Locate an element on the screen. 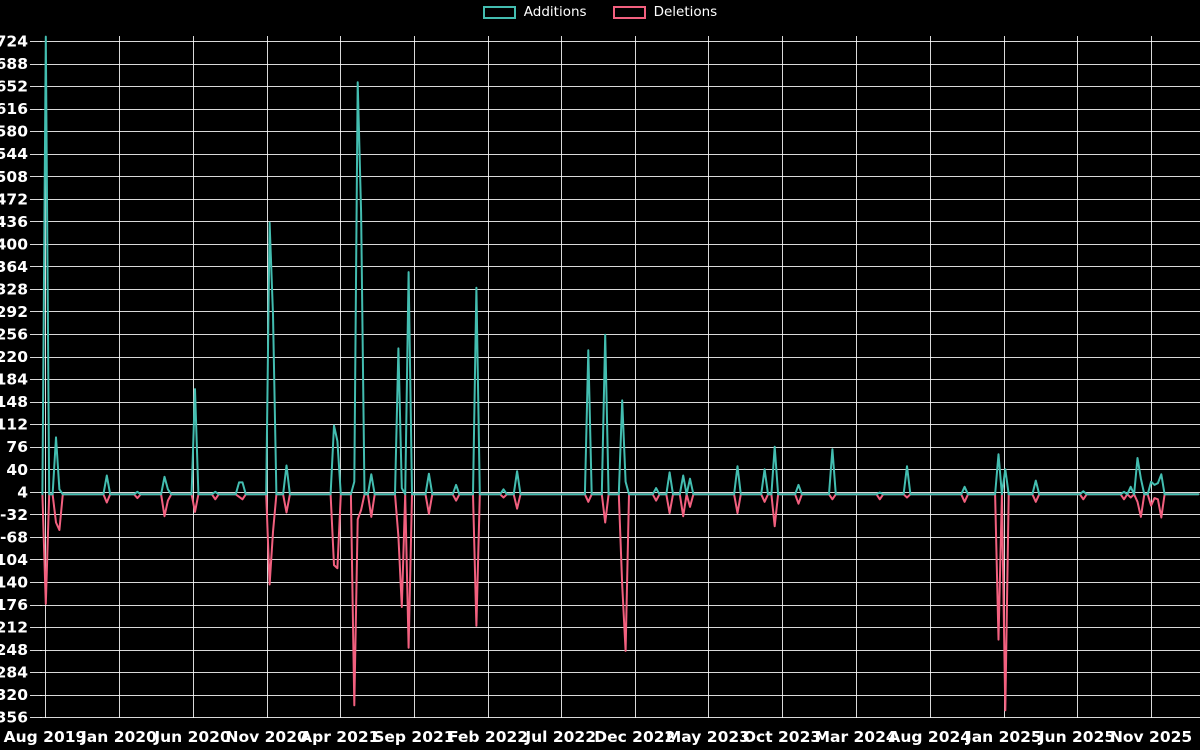  svg-text: Nov 2020 is located at coordinates (267, 737).